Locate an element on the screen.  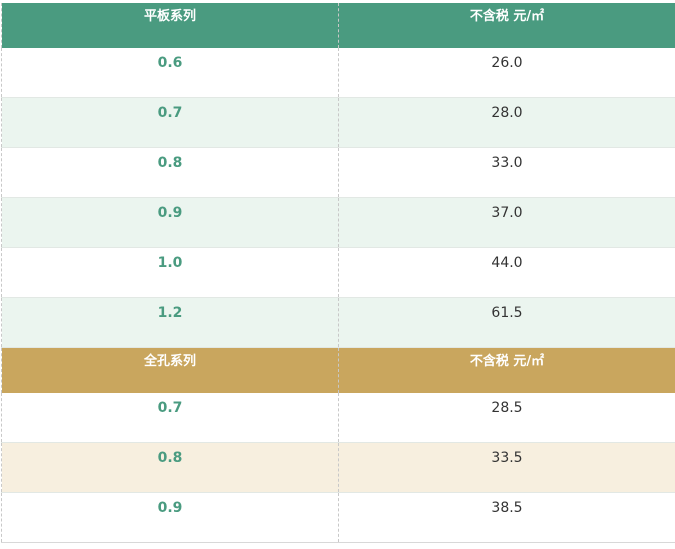
price-cell: 26.0 is located at coordinates (506, 73).